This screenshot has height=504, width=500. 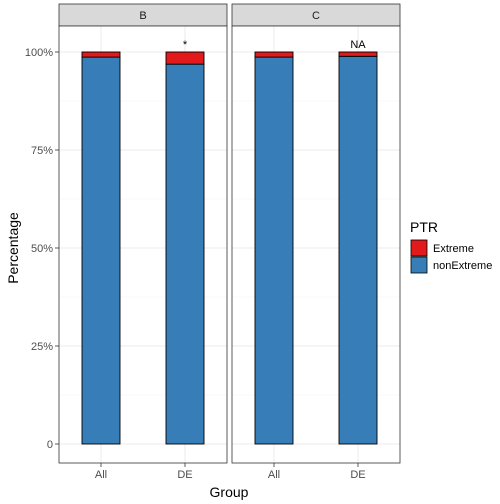 What do you see at coordinates (42, 347) in the screenshot?
I see `y-tick-label: 25%` at bounding box center [42, 347].